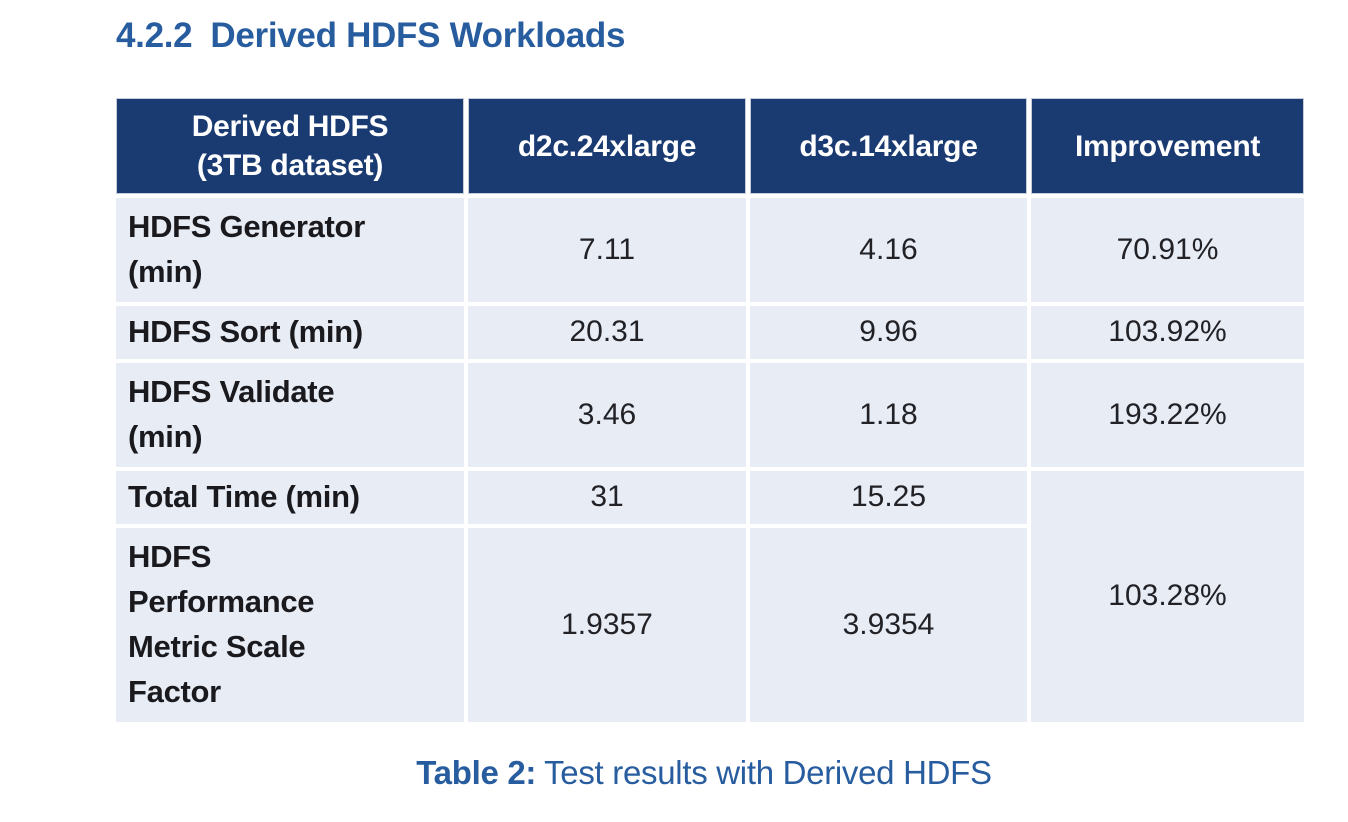  I want to click on table-caption: Table 2: Test results with Derived HDFS, so click(704, 773).